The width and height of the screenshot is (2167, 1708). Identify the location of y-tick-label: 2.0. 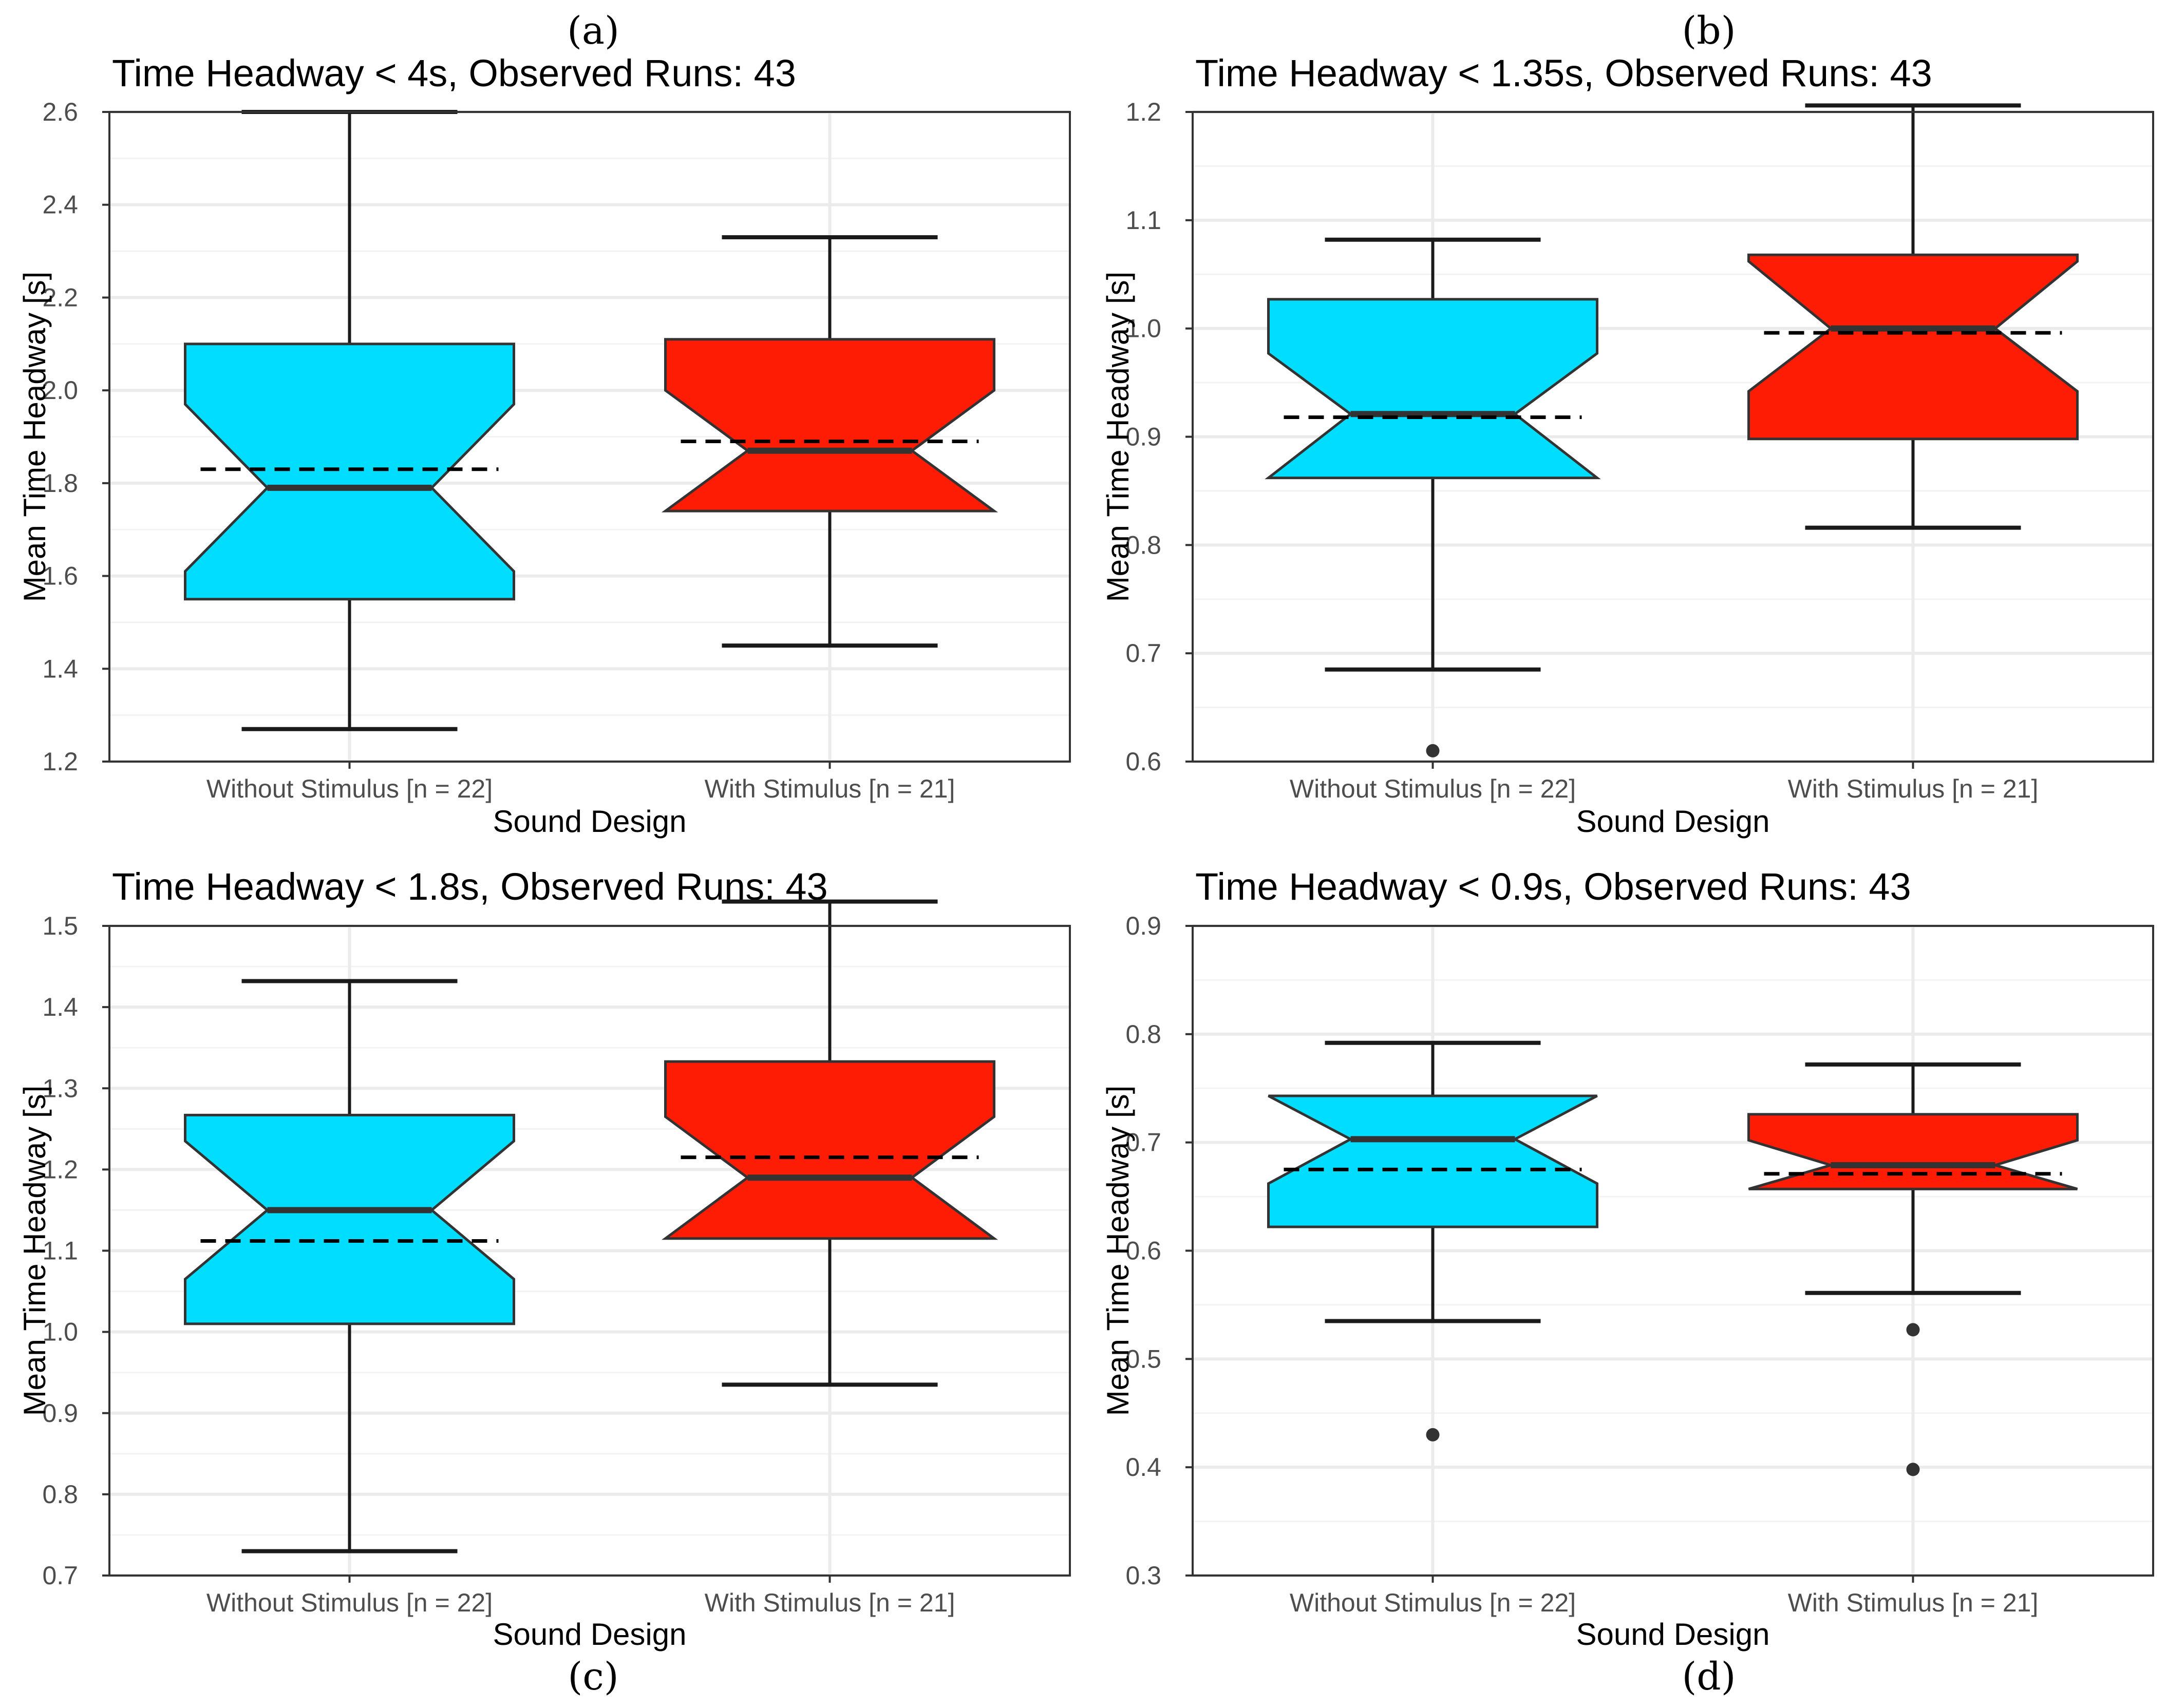
(60, 390).